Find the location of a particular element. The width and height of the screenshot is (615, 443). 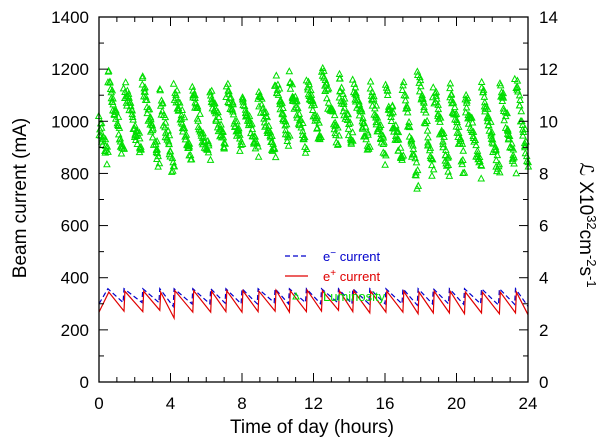

x-tick-label: 12 is located at coordinates (313, 403).